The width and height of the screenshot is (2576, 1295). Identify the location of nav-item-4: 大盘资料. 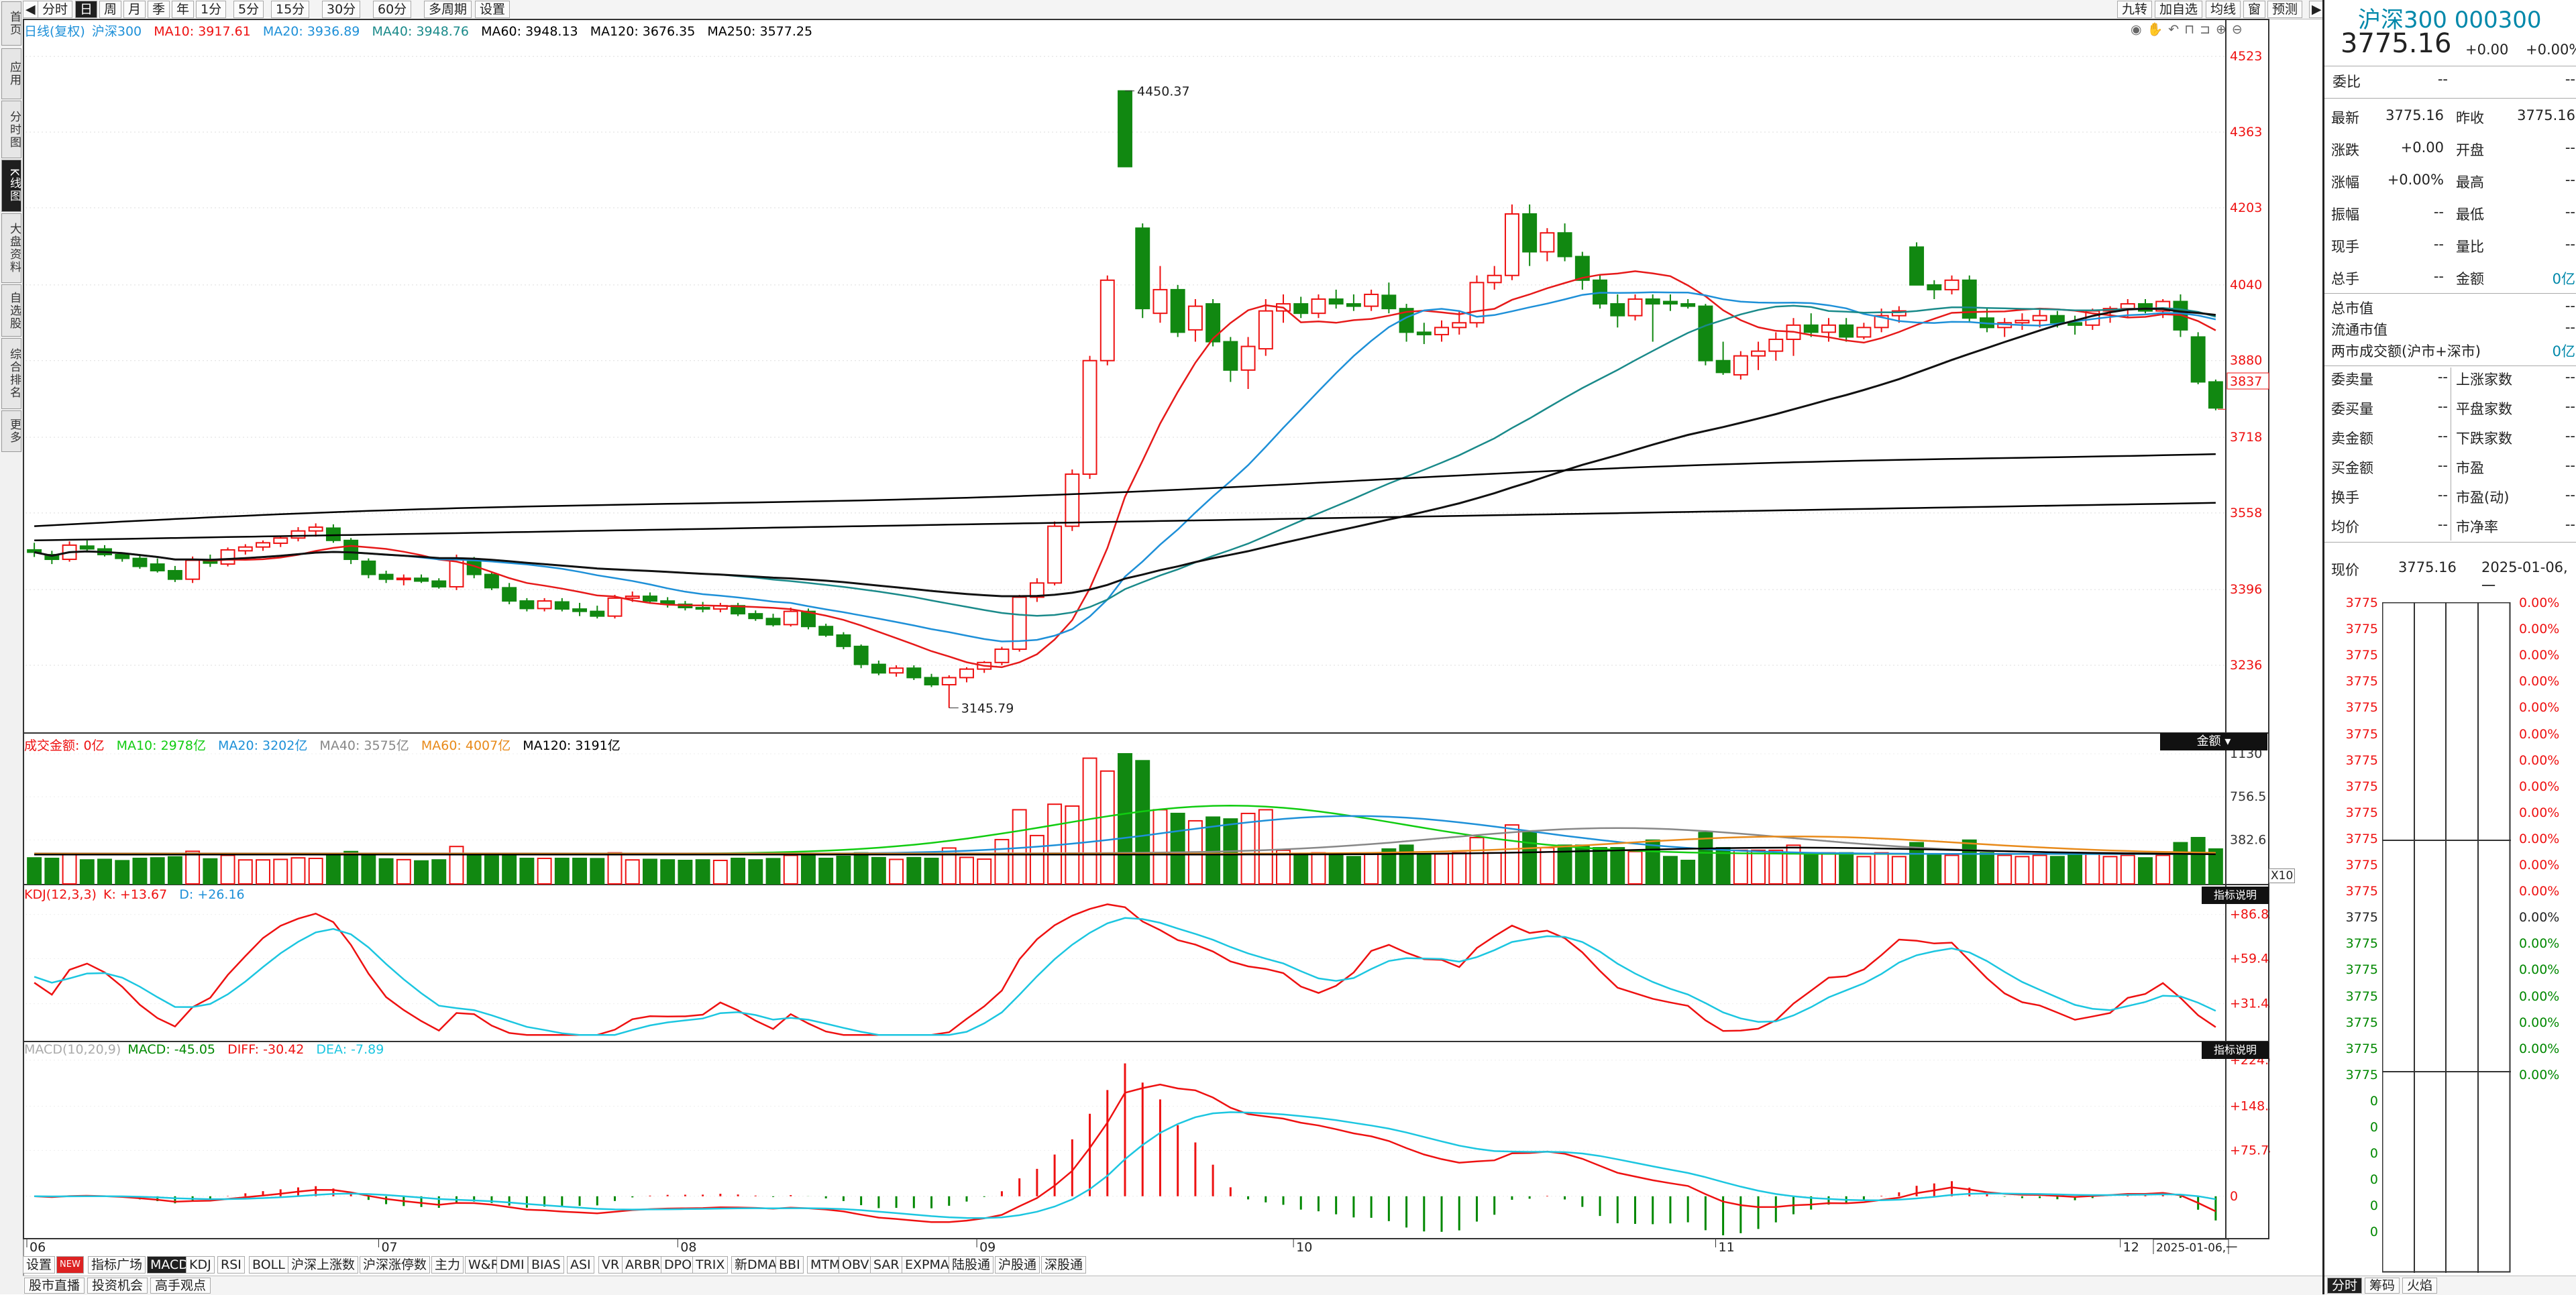
(11, 248).